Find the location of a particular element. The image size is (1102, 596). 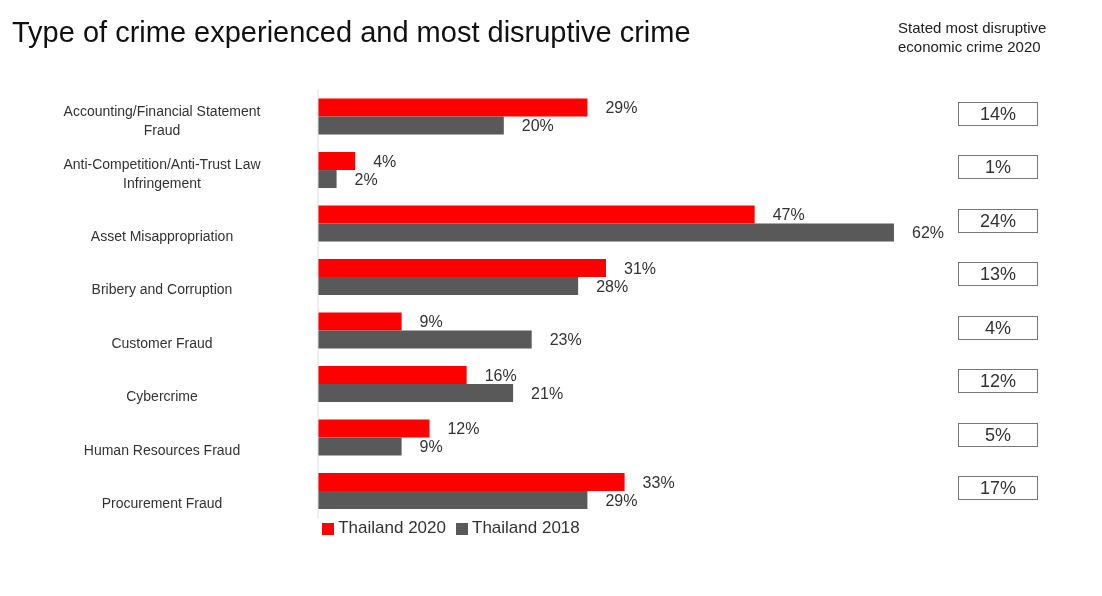

y-tick-label: Cybercrime is located at coordinates (162, 396).